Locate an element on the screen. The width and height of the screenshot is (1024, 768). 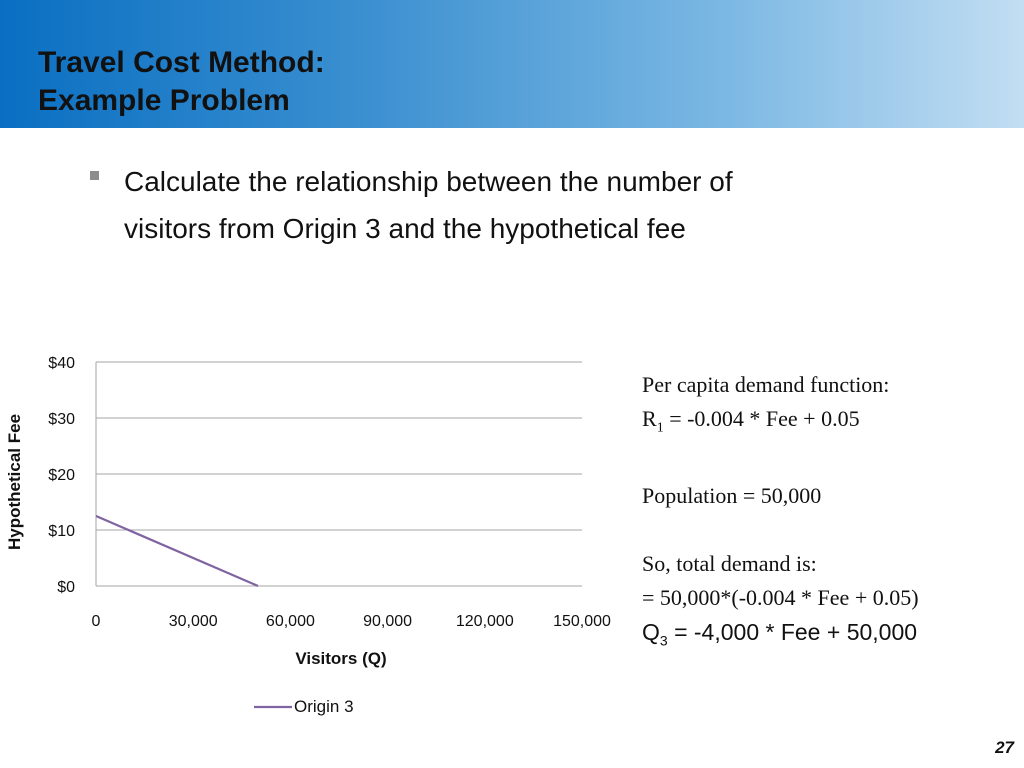
total-demand-equation: Q3 = -4,000 * Fee + 50,000 is located at coordinates (780, 636).